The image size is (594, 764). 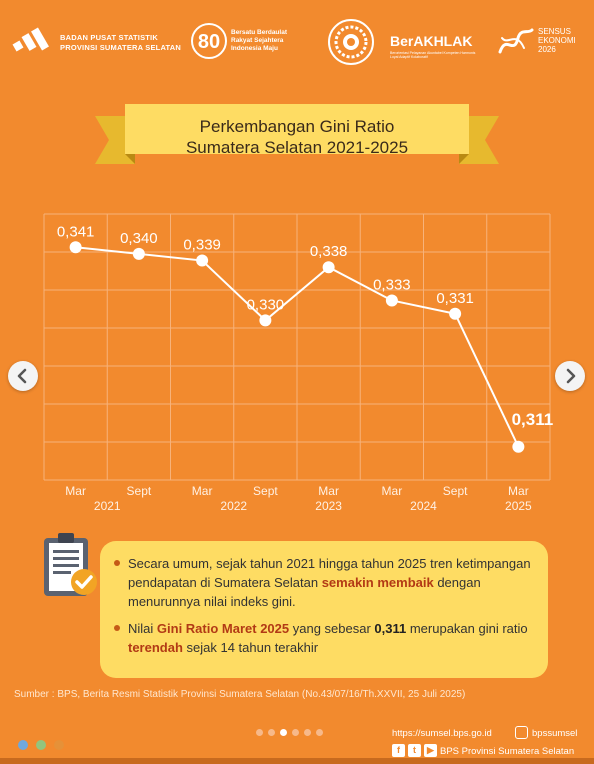 I want to click on sensus-ekonomi-text: SENSUS EKONOMI 2026, so click(x=557, y=40).